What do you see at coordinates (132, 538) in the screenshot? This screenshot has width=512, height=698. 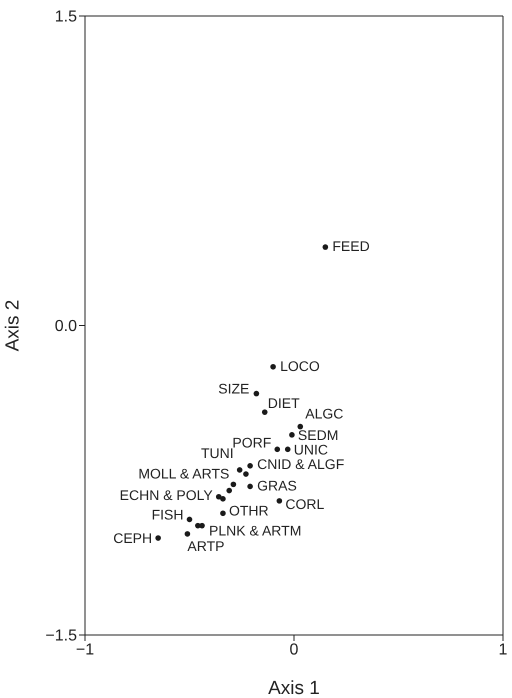 I see `annotation: CEPH` at bounding box center [132, 538].